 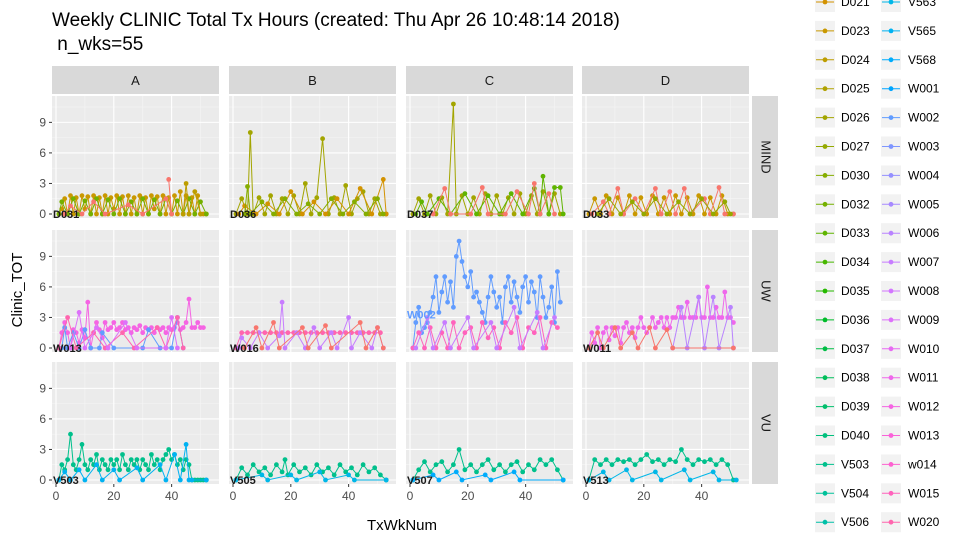 What do you see at coordinates (910, 435) in the screenshot?
I see `legend-item-w013: W013` at bounding box center [910, 435].